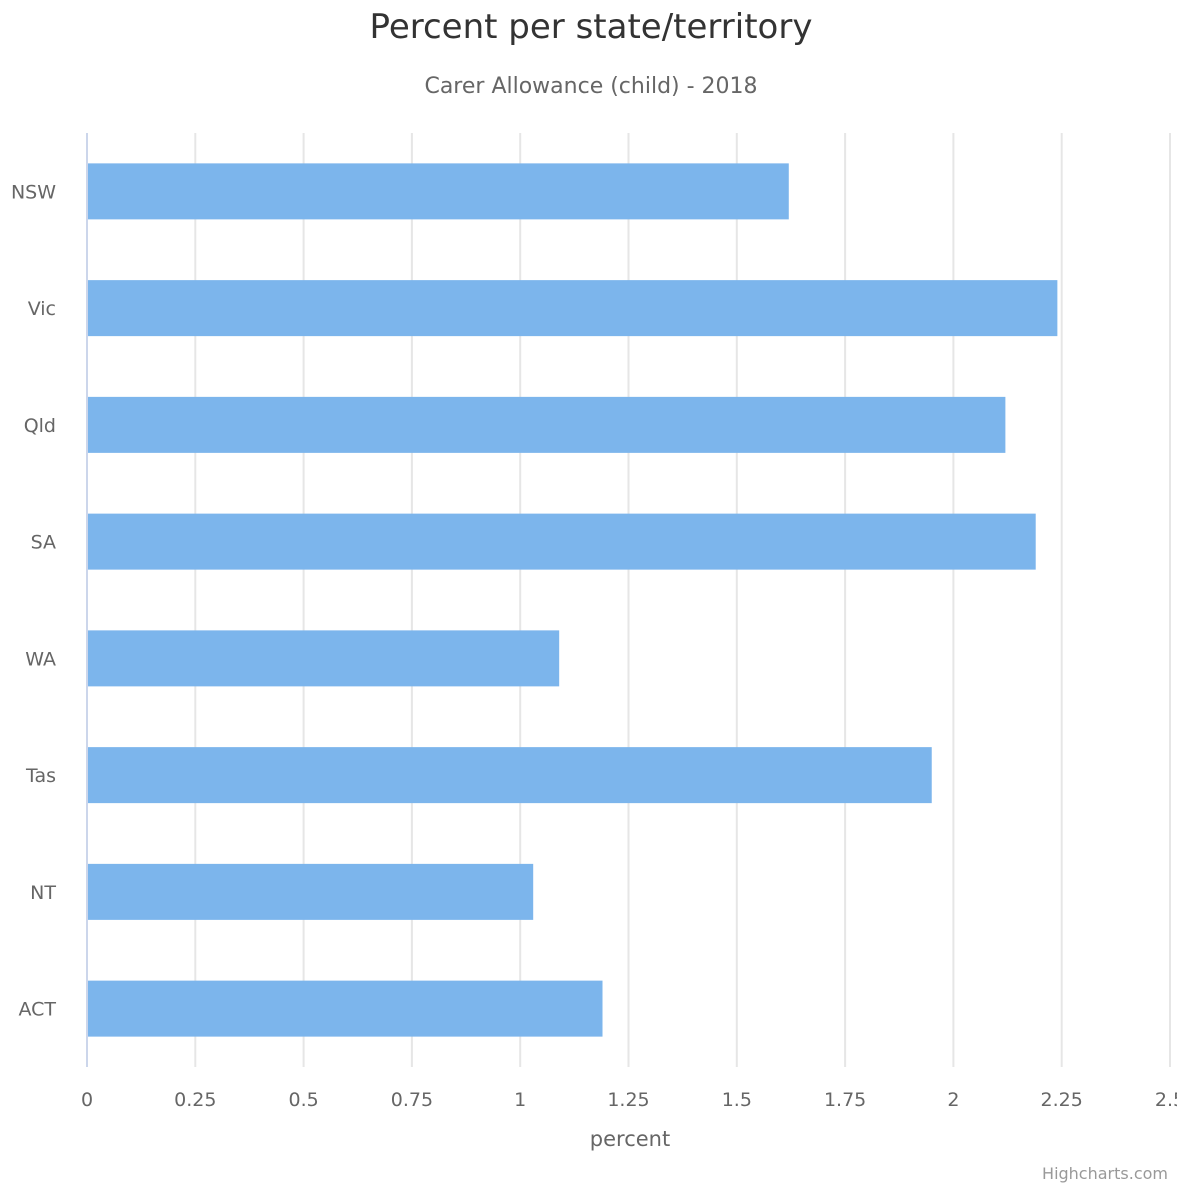 The width and height of the screenshot is (1177, 1183). I want to click on bar-tas, so click(510, 775).